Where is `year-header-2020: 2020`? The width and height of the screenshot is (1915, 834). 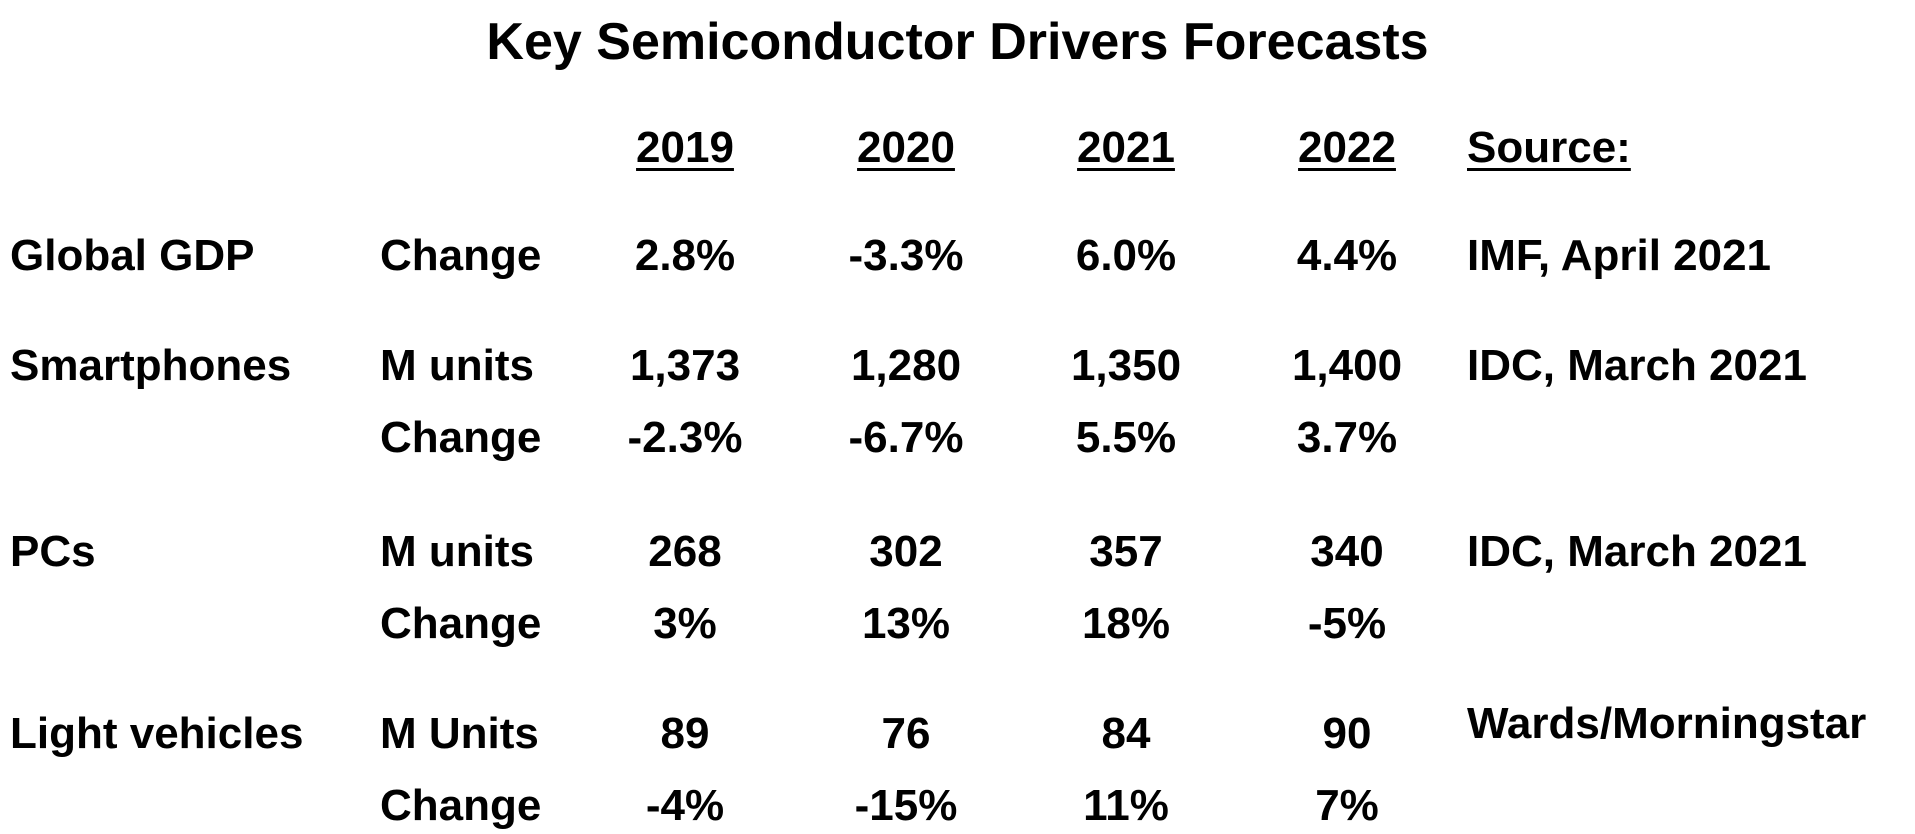 year-header-2020: 2020 is located at coordinates (906, 147).